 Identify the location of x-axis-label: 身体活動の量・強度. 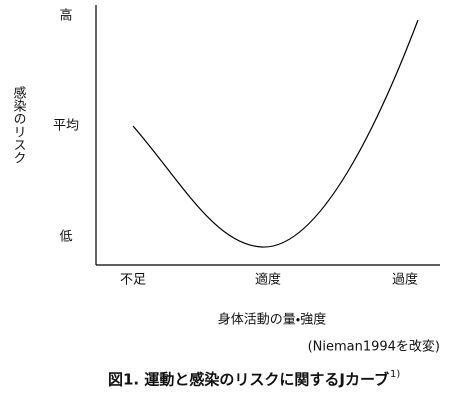
(272, 320).